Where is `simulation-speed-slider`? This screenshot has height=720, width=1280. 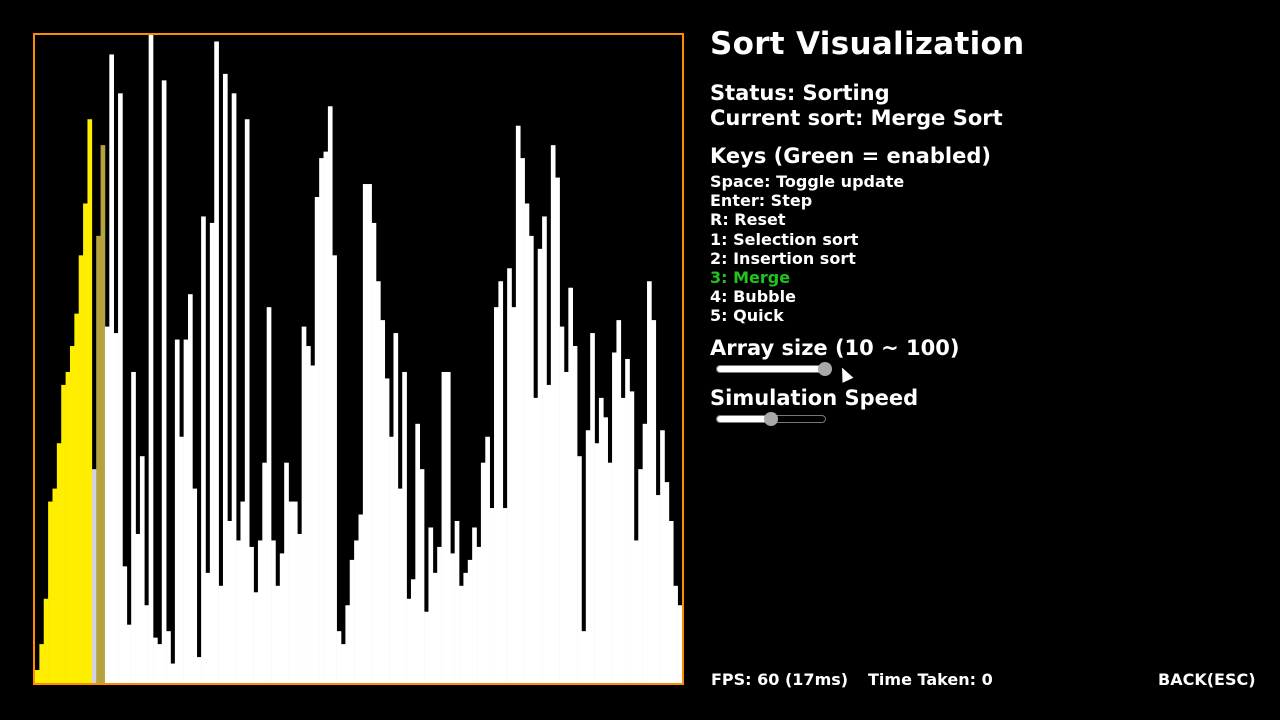 simulation-speed-slider is located at coordinates (771, 419).